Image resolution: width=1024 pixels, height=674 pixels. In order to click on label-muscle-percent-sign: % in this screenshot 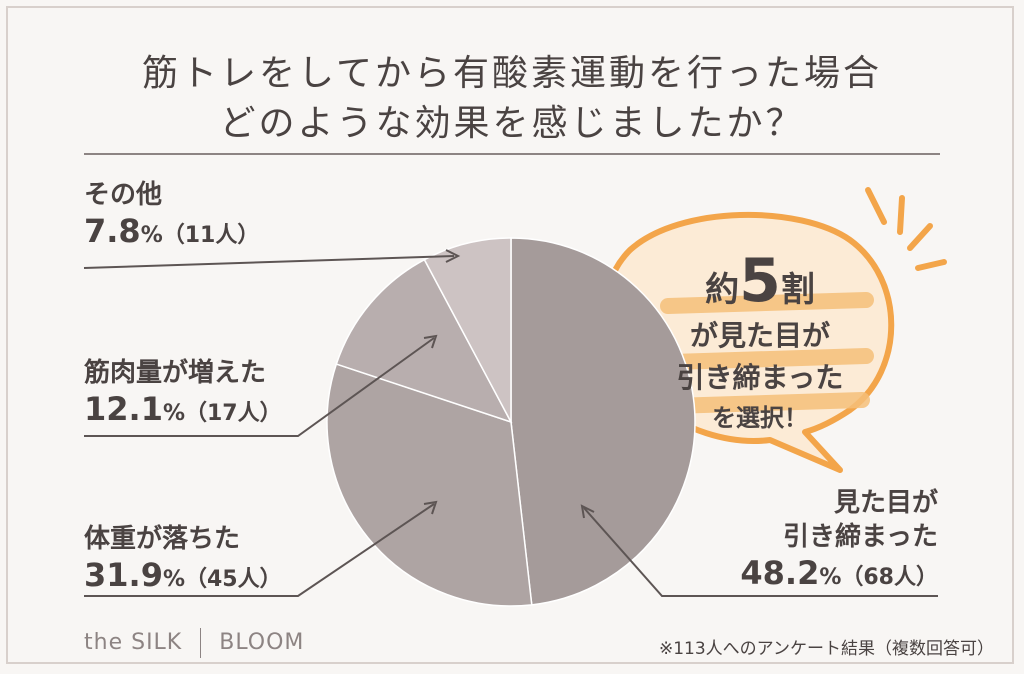, I will do `click(173, 413)`.